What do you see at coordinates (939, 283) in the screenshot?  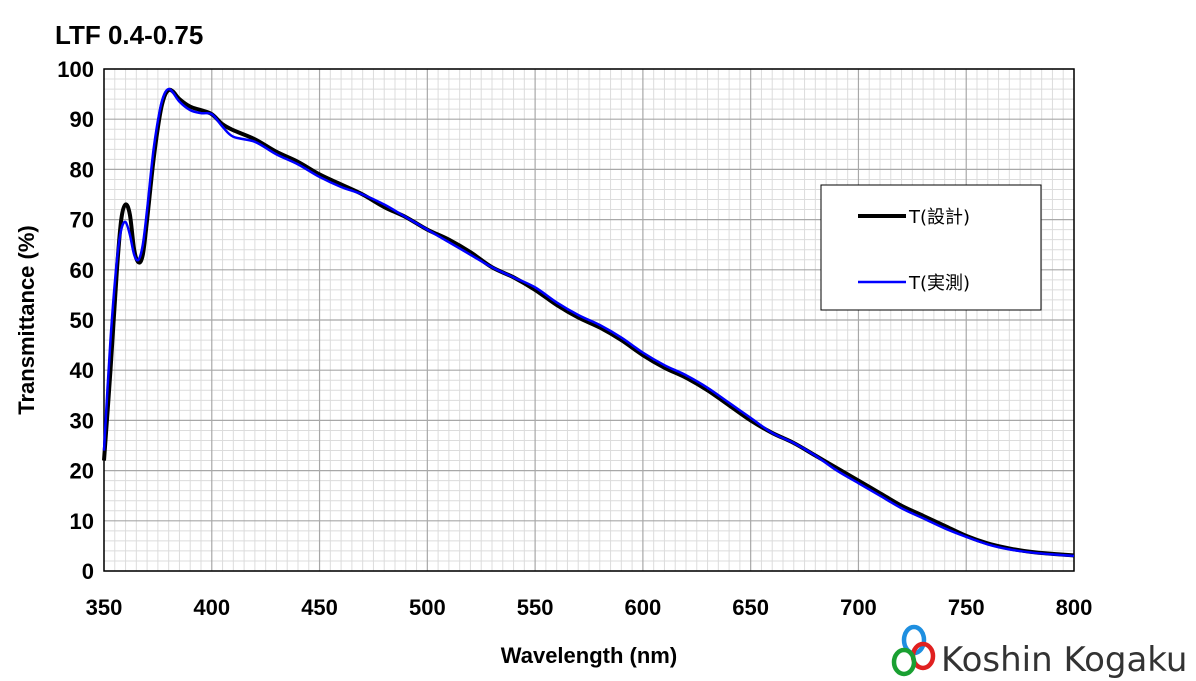 I see `legend-label-measured: T(実測)` at bounding box center [939, 283].